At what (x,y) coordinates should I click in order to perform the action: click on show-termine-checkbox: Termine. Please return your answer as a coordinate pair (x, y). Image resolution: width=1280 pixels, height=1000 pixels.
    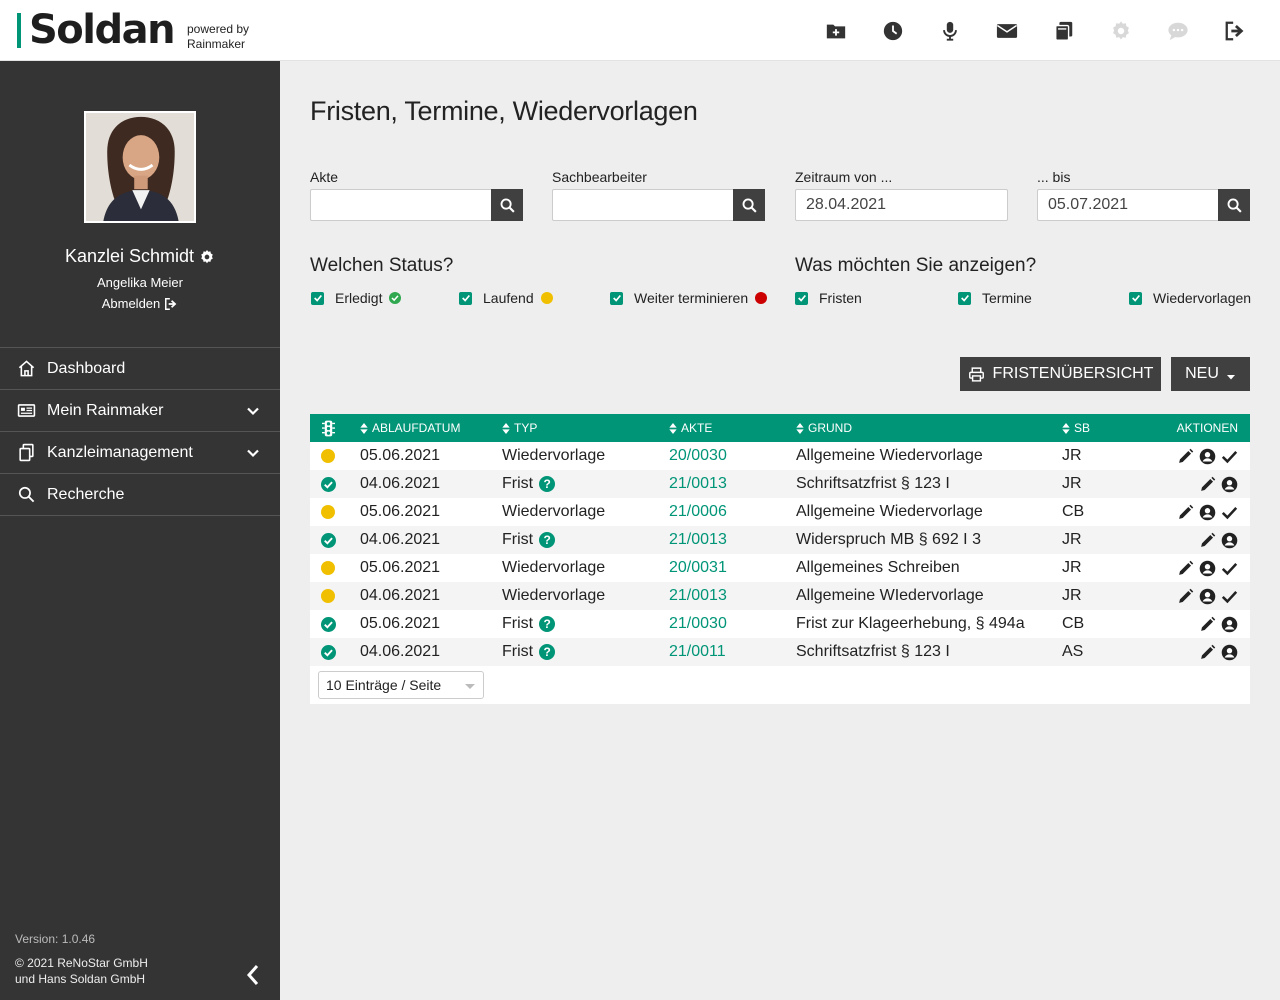
    Looking at the image, I should click on (995, 298).